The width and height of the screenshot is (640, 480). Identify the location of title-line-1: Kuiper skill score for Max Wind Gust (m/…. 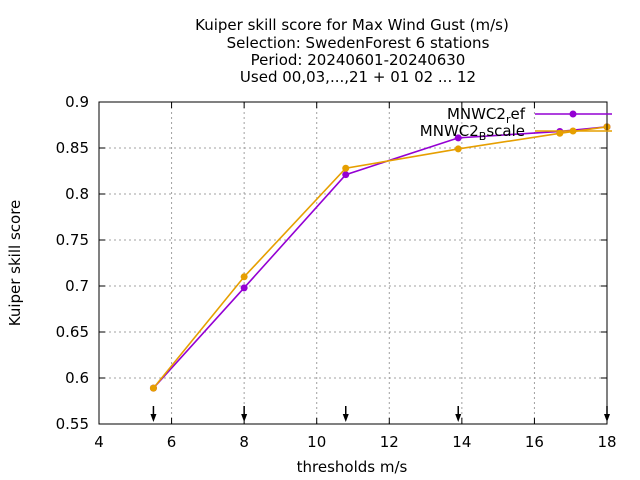
(352, 25).